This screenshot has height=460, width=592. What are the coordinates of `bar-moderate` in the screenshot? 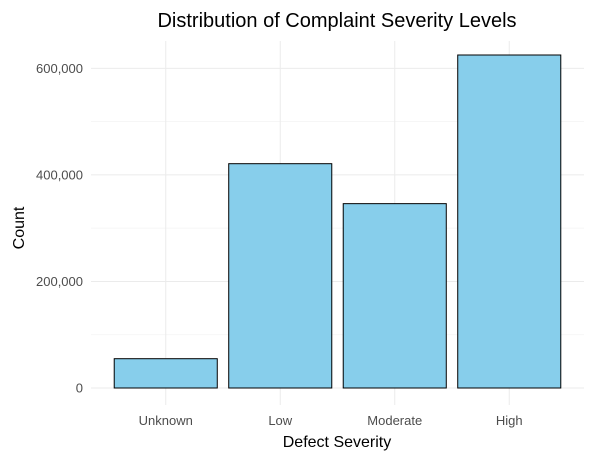 It's located at (394, 296).